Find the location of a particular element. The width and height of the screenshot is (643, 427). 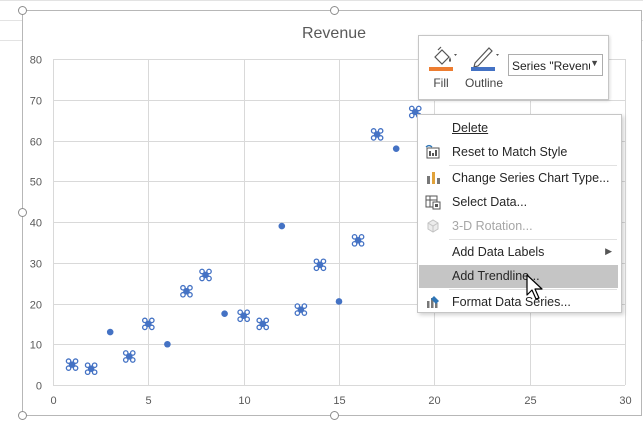

y-tick-label: 40 is located at coordinates (36, 224).